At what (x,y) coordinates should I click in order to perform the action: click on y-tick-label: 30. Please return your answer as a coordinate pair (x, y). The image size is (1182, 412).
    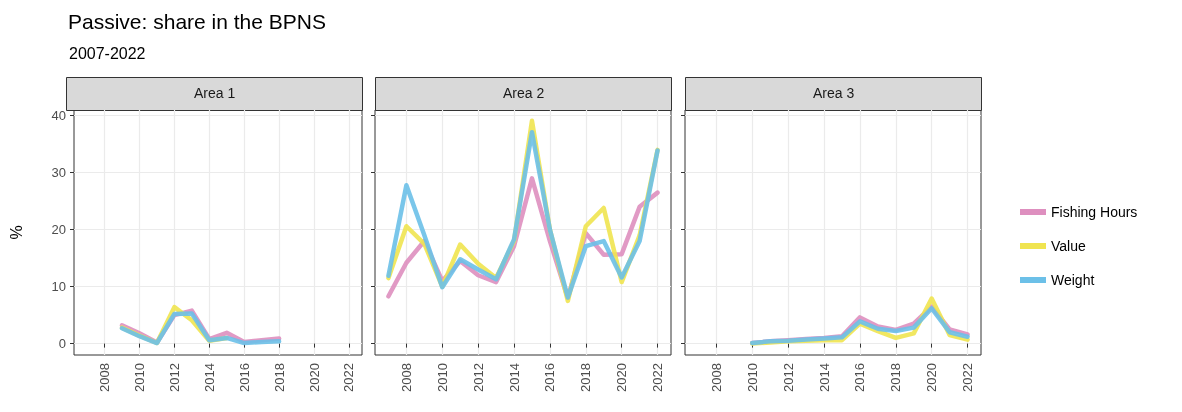
    Looking at the image, I should click on (58, 173).